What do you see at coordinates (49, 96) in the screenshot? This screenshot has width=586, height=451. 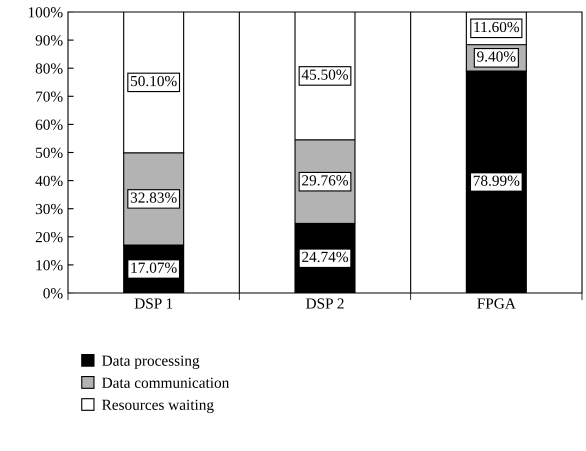 I see `y-tick-label: 70%` at bounding box center [49, 96].